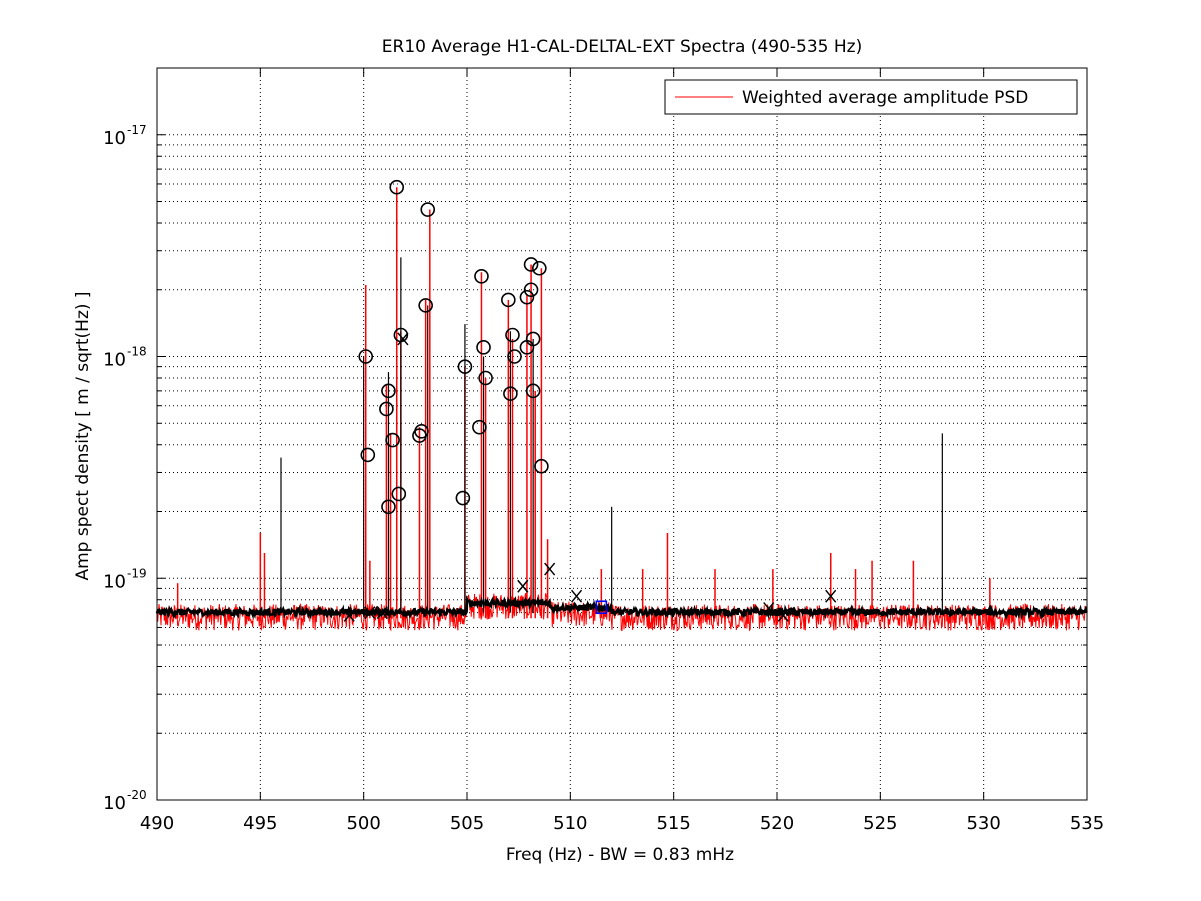 Image resolution: width=1201 pixels, height=901 pixels. I want to click on x-tick-label: 500, so click(363, 823).